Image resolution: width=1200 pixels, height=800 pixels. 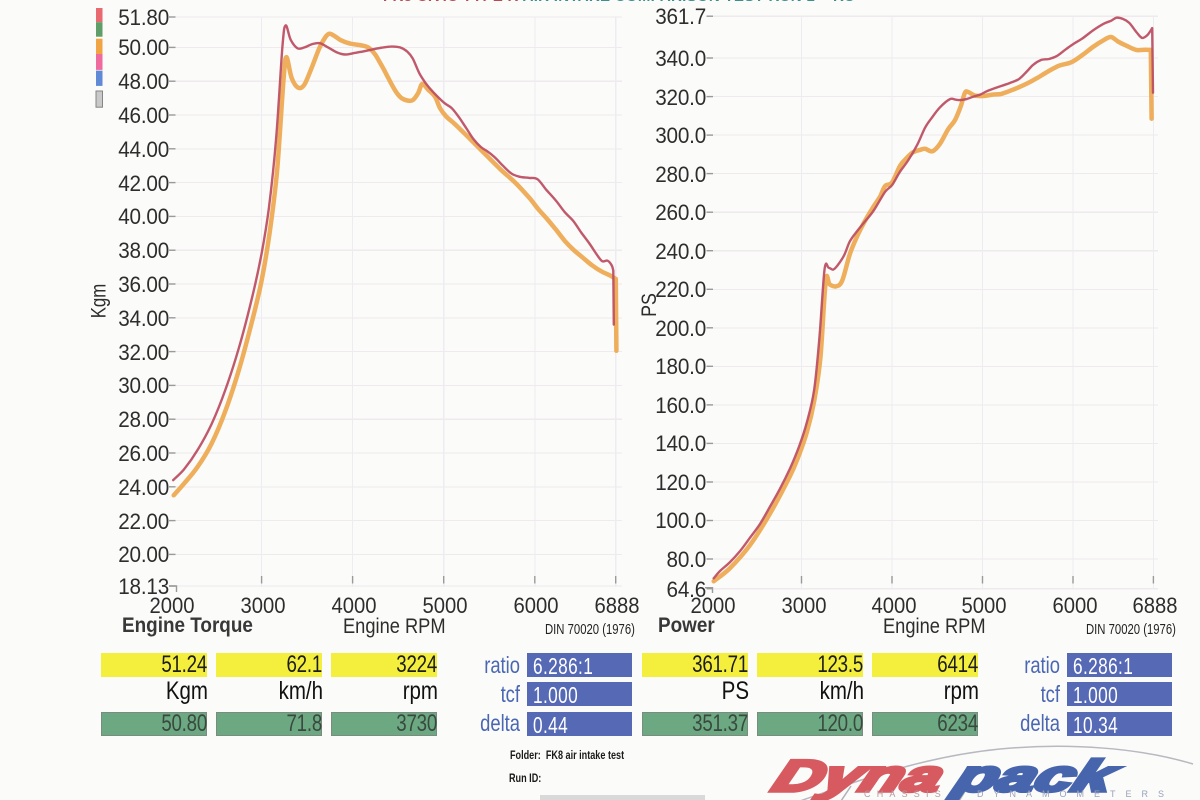 What do you see at coordinates (1075, 794) in the screenshot?
I see `svg-text: DYNAMOMETERS` at bounding box center [1075, 794].